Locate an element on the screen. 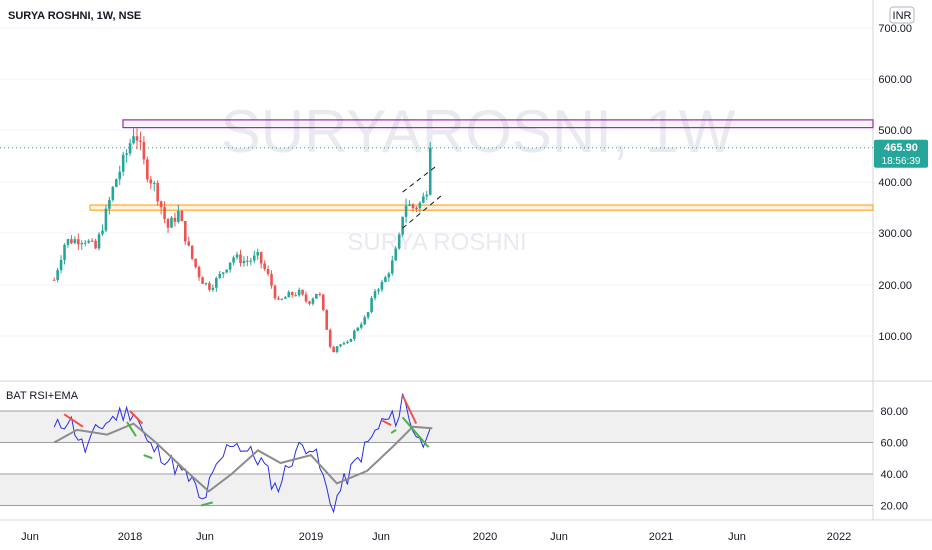  indicator-title: BAT RSI+EMA is located at coordinates (42, 396).